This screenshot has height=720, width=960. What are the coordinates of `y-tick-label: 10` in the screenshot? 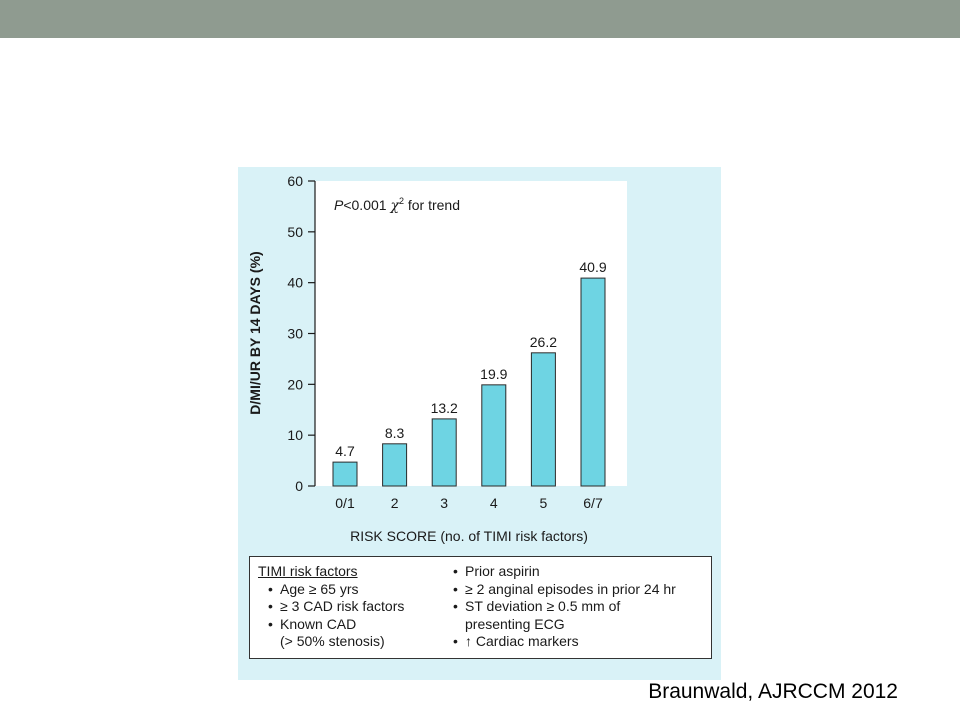 It's located at (295, 435).